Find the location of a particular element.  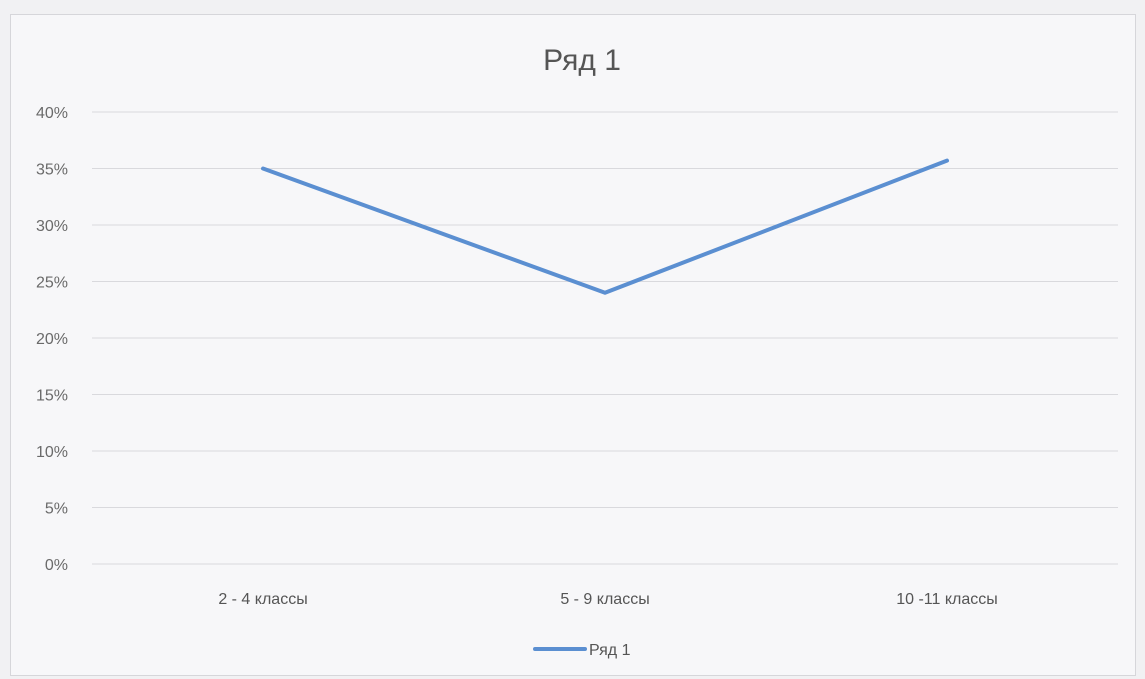

y-tick-label: 15% is located at coordinates (52, 396).